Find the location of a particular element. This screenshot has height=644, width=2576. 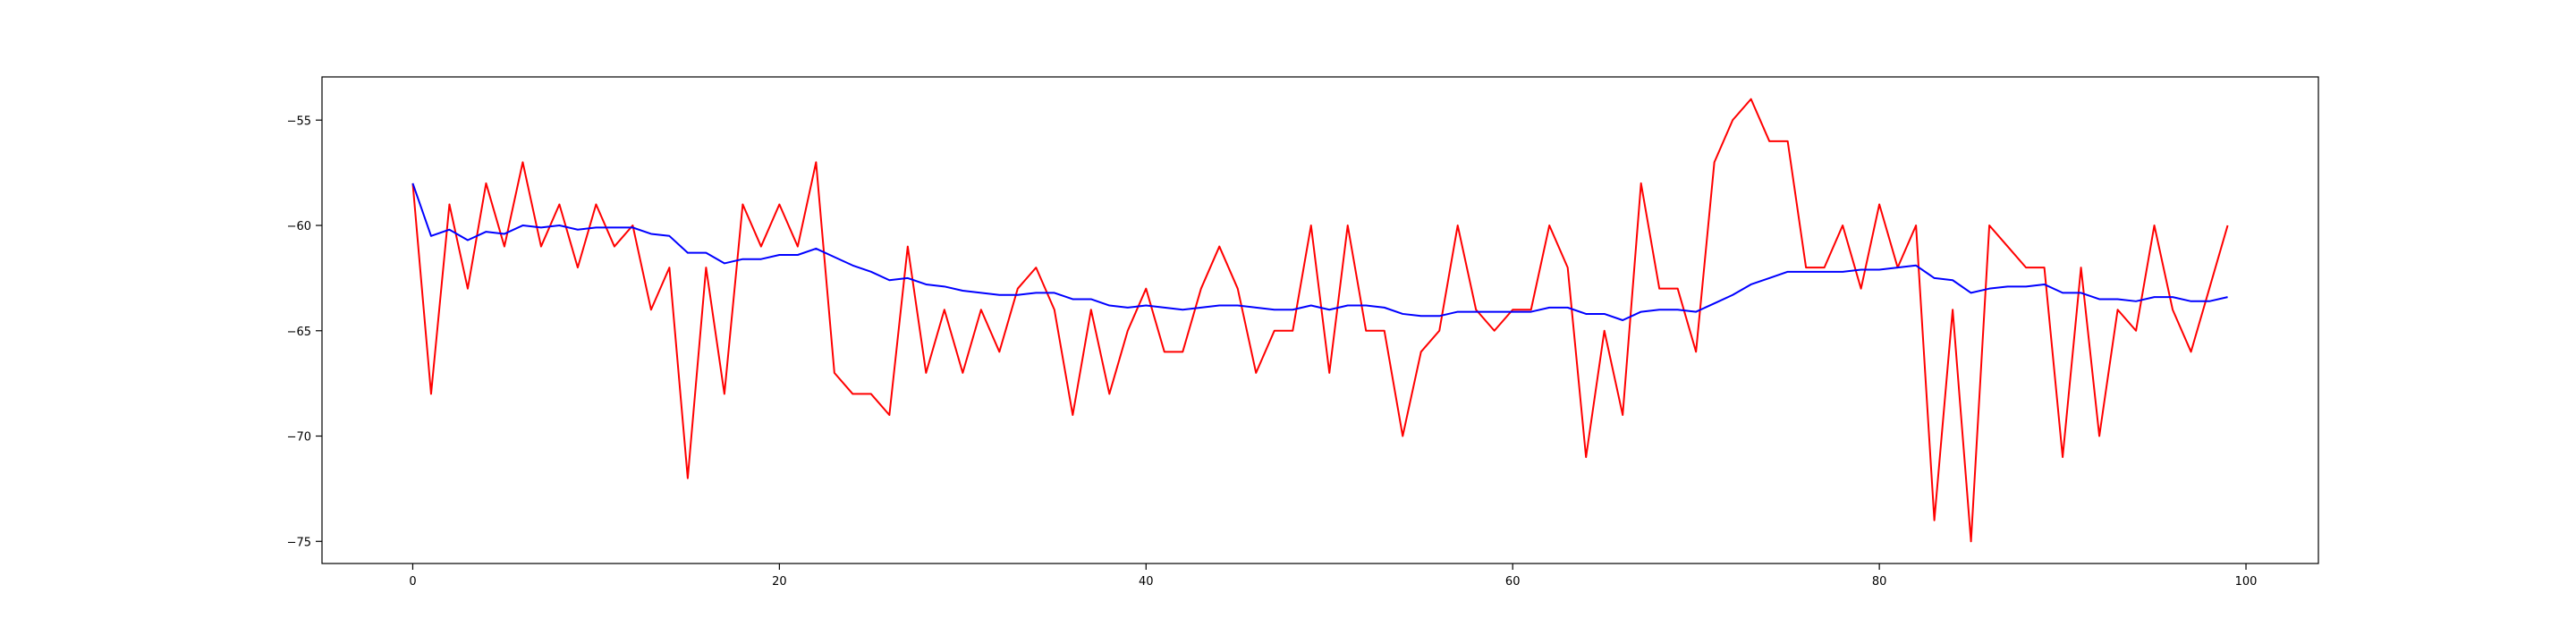

x-tick-label: 20 is located at coordinates (779, 582).